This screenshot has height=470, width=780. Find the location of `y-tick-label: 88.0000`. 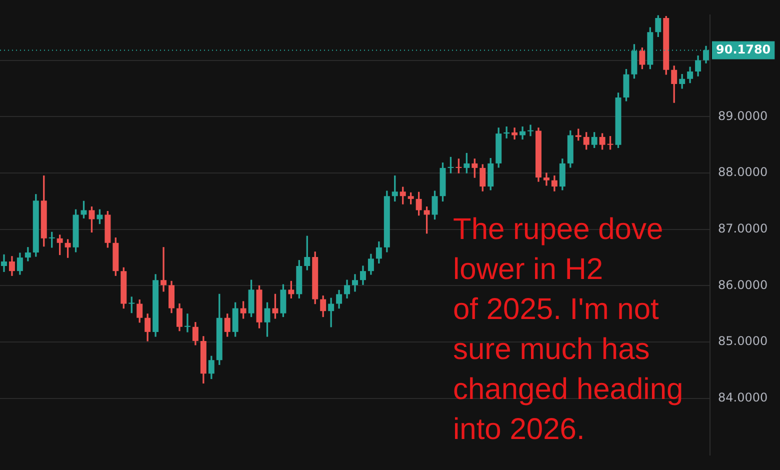

y-tick-label: 88.0000 is located at coordinates (743, 172).